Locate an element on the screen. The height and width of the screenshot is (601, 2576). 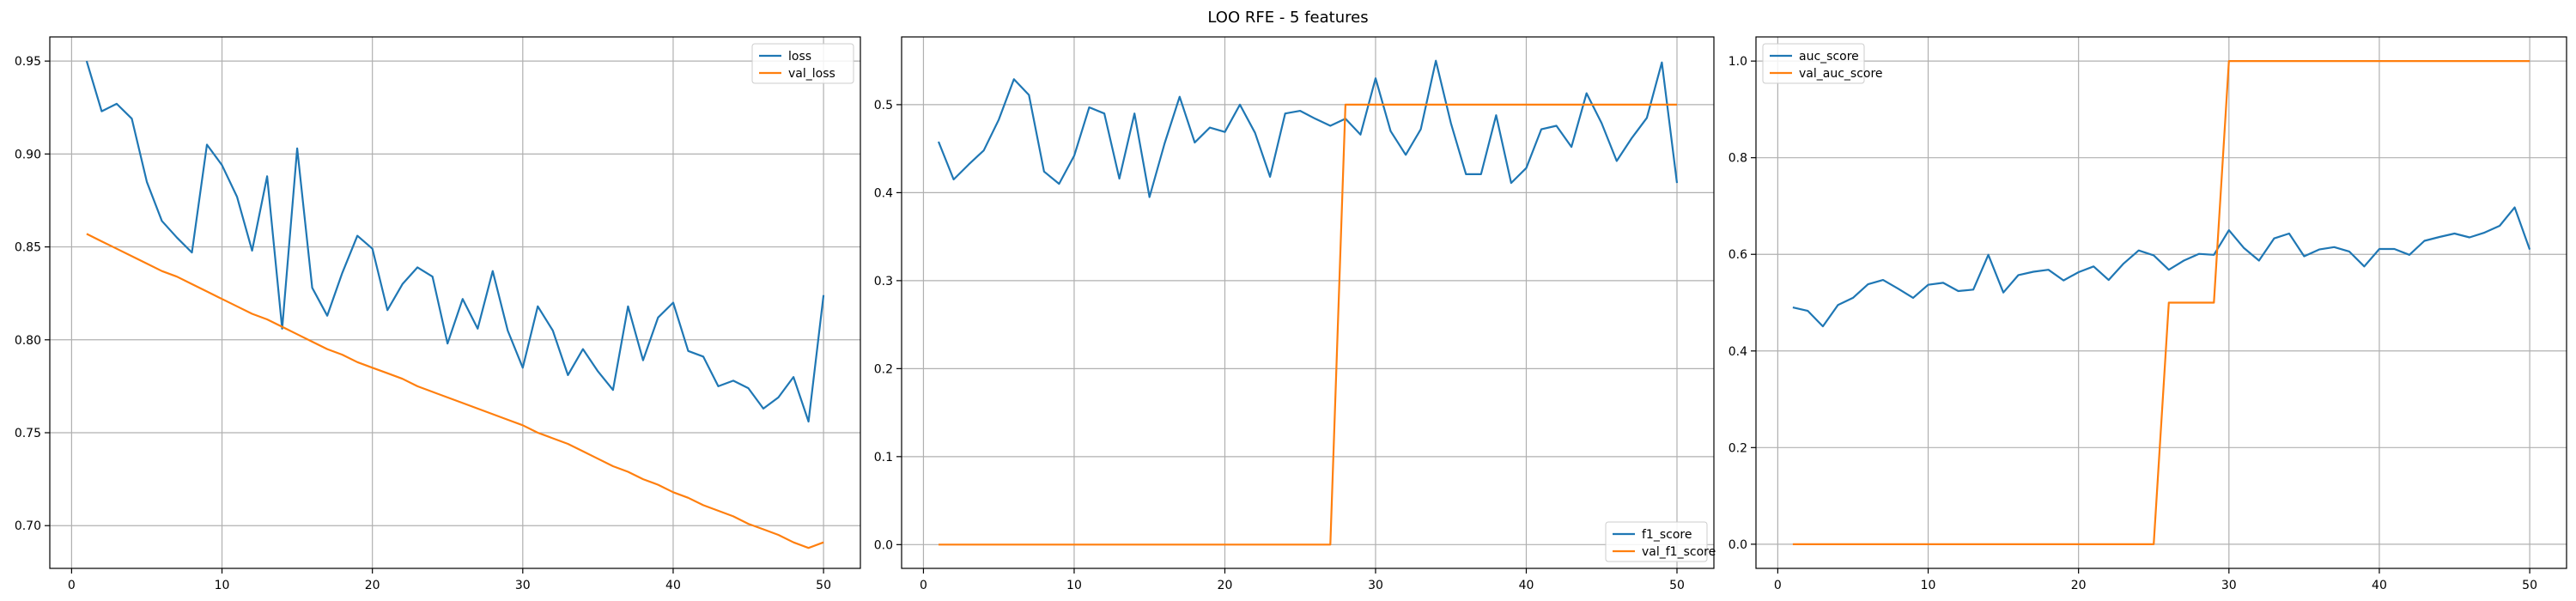
y-tick-label-1-5: 0.95 is located at coordinates (28, 62).